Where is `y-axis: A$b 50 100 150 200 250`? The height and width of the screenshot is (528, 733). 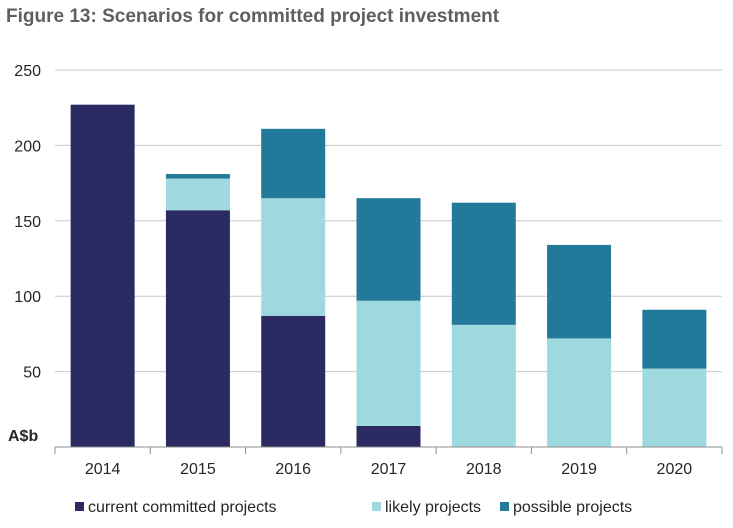 y-axis: A$b 50 100 150 200 250 is located at coordinates (24, 254).